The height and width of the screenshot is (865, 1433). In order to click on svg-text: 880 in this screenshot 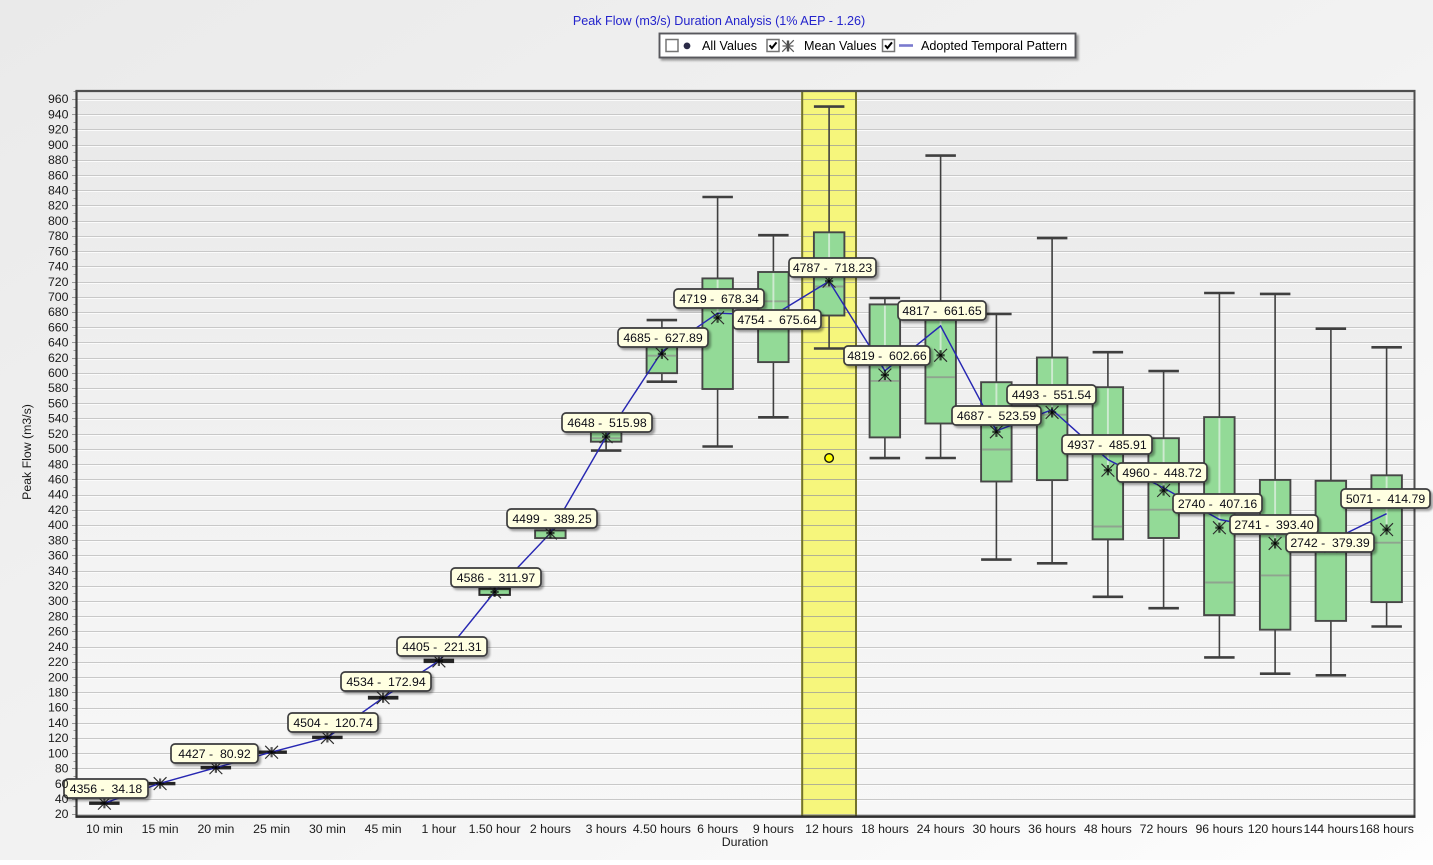, I will do `click(58, 160)`.